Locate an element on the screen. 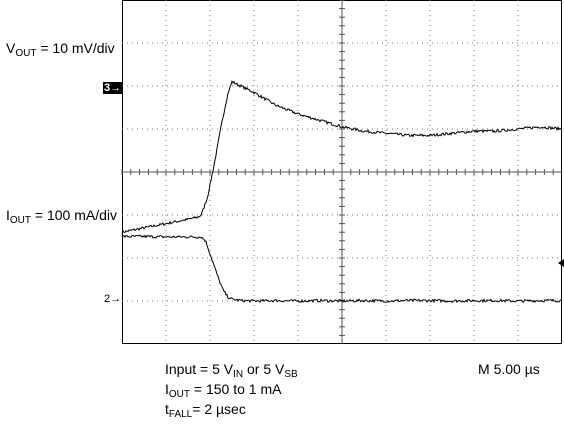 This screenshot has height=425, width=564. iout-scale-label: IOUT = 100 mA/div is located at coordinates (61, 216).